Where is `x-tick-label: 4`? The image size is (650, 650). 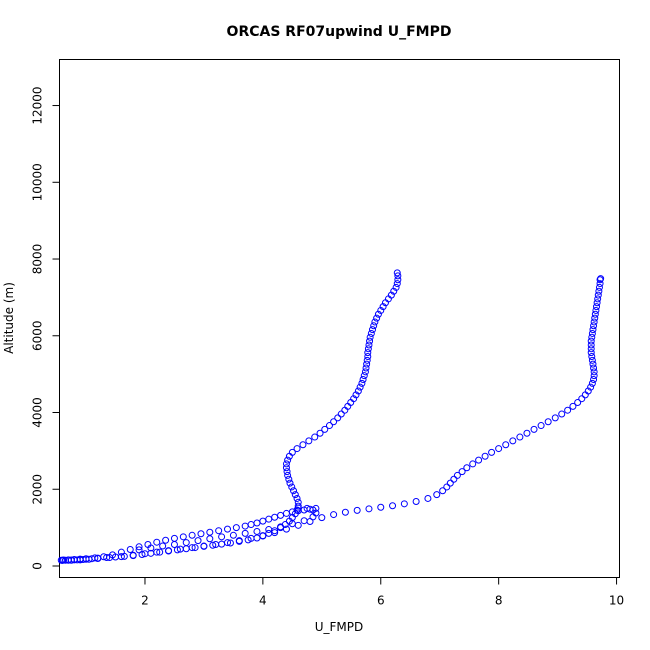
x-tick-label: 4 is located at coordinates (263, 601).